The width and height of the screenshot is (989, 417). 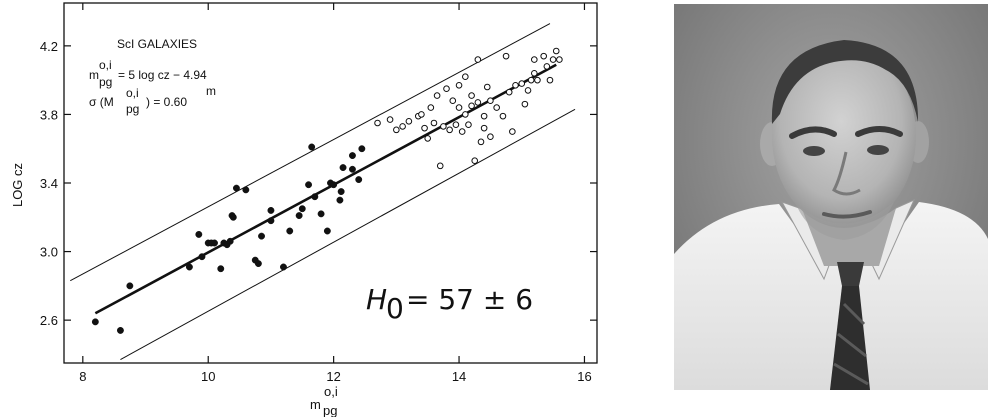 I want to click on x-axis-label-m: m, so click(x=315, y=404).